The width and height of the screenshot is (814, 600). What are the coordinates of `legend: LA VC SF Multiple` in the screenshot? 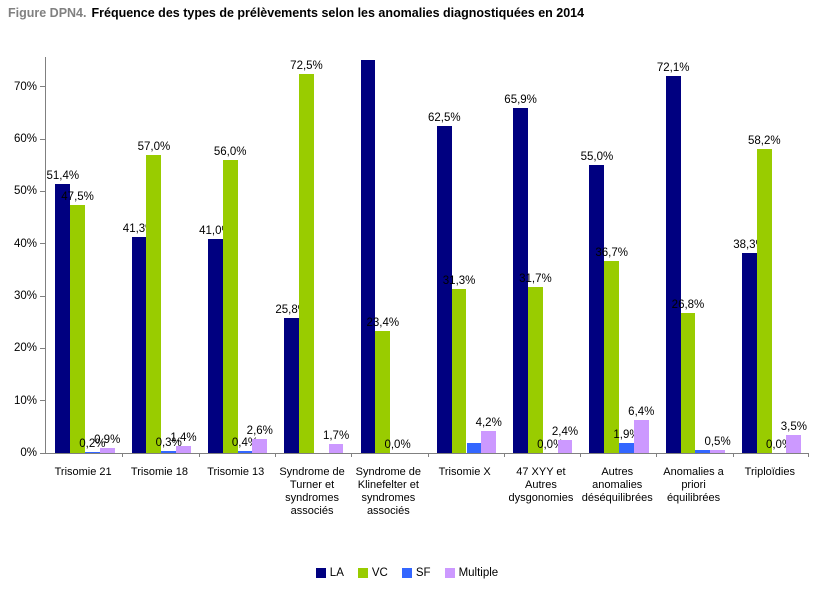 It's located at (407, 573).